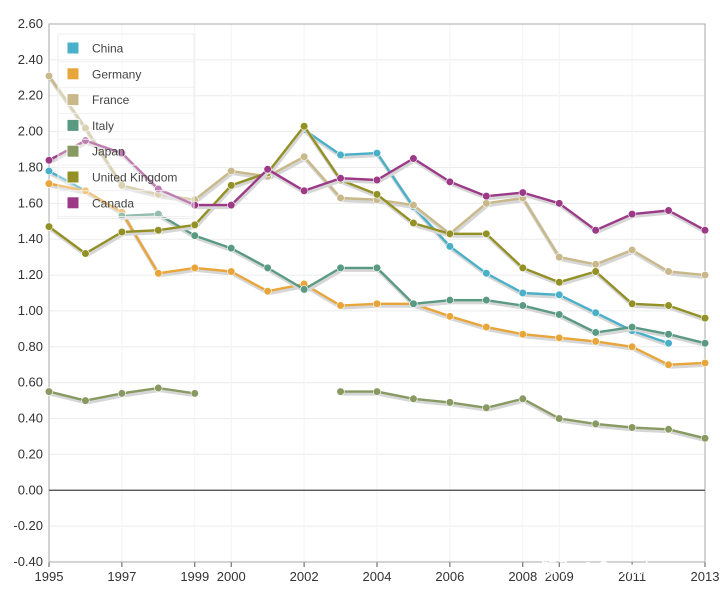 The height and width of the screenshot is (598, 720). I want to click on y-tick-label: 0.80, so click(30, 346).